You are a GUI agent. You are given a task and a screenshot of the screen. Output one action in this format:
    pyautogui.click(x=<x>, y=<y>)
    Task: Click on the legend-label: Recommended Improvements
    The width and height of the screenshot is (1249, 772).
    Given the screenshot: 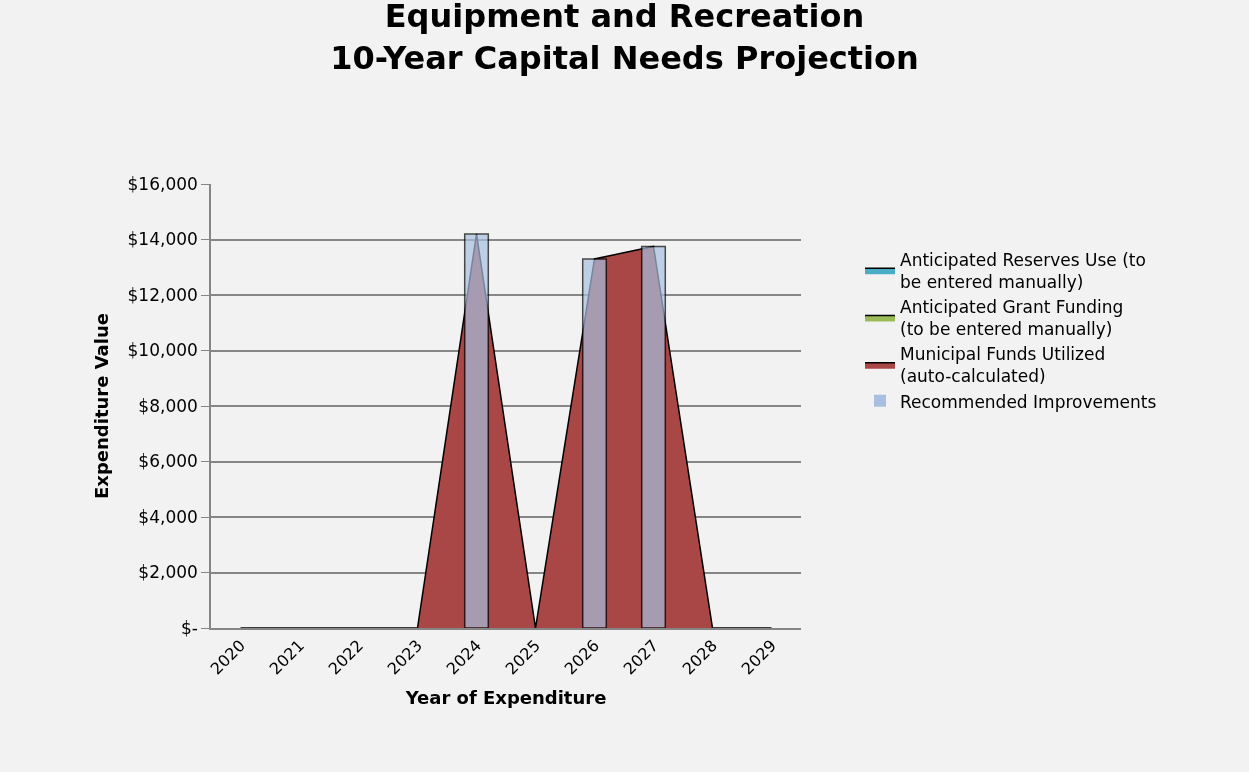 What is the action you would take?
    pyautogui.click(x=1028, y=401)
    